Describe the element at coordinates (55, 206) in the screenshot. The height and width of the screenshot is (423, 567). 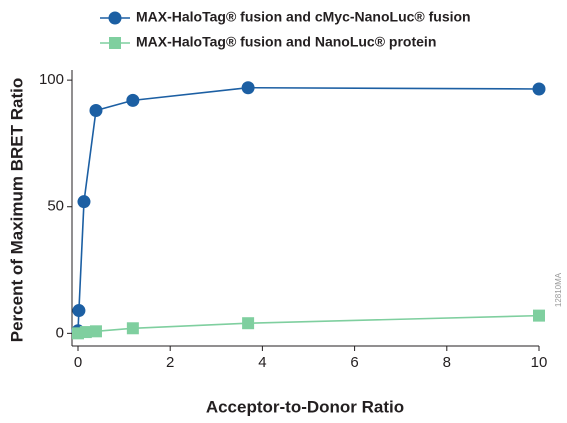
I see `y-tick-label: 50` at that location.